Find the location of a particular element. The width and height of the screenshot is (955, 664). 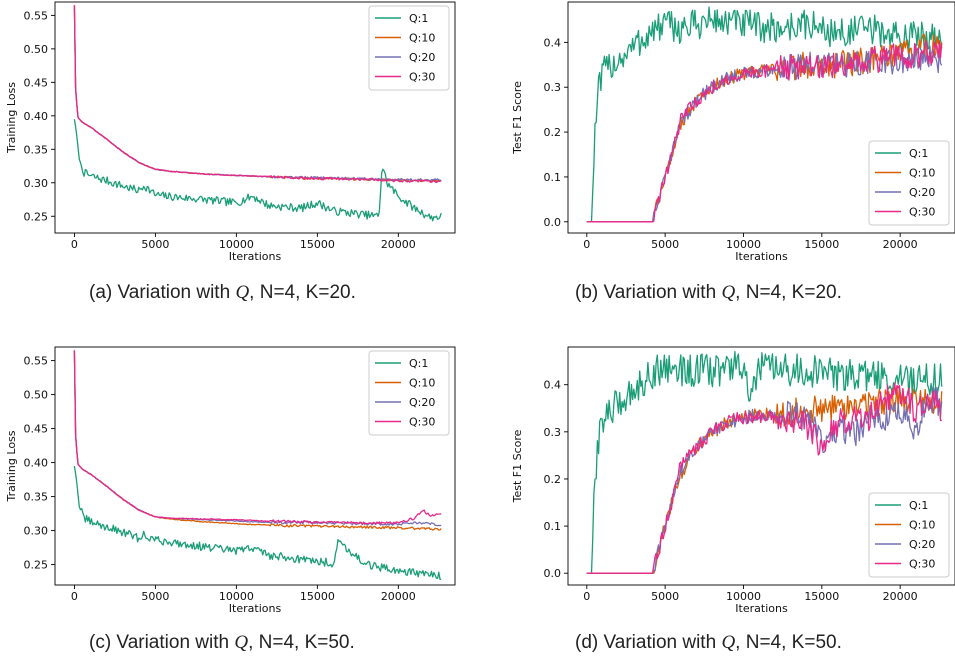

caption-d: (d) Variation with Q, N=4, K=50. is located at coordinates (708, 643).